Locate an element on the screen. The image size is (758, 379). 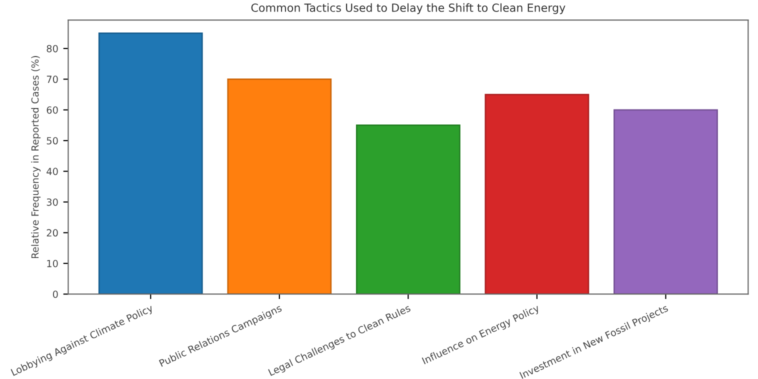
y-tick-label: 70 is located at coordinates (52, 80).